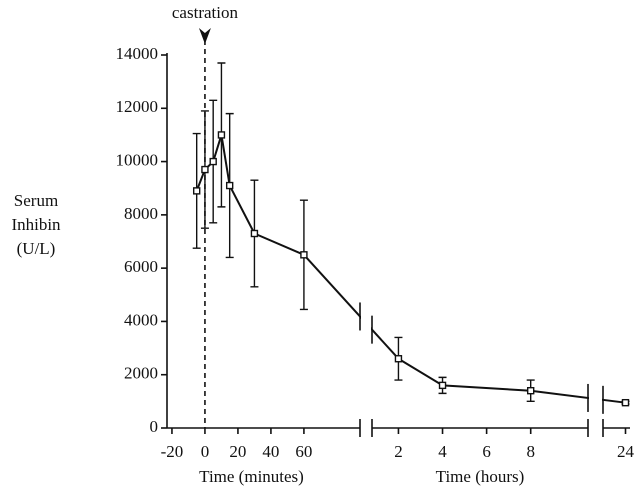 The height and width of the screenshot is (495, 642). Describe the element at coordinates (251, 476) in the screenshot. I see `x-axis-label: Time (minutes)` at that location.